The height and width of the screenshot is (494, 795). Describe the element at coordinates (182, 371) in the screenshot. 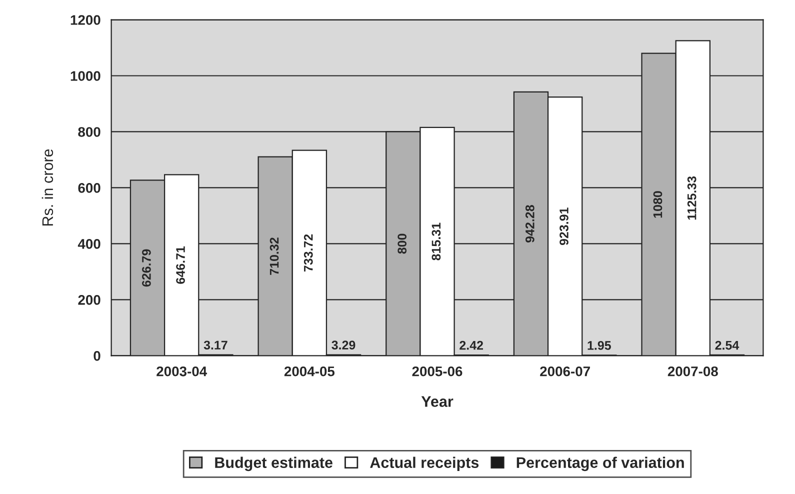

I see `x-tick-label: 2003-04` at that location.